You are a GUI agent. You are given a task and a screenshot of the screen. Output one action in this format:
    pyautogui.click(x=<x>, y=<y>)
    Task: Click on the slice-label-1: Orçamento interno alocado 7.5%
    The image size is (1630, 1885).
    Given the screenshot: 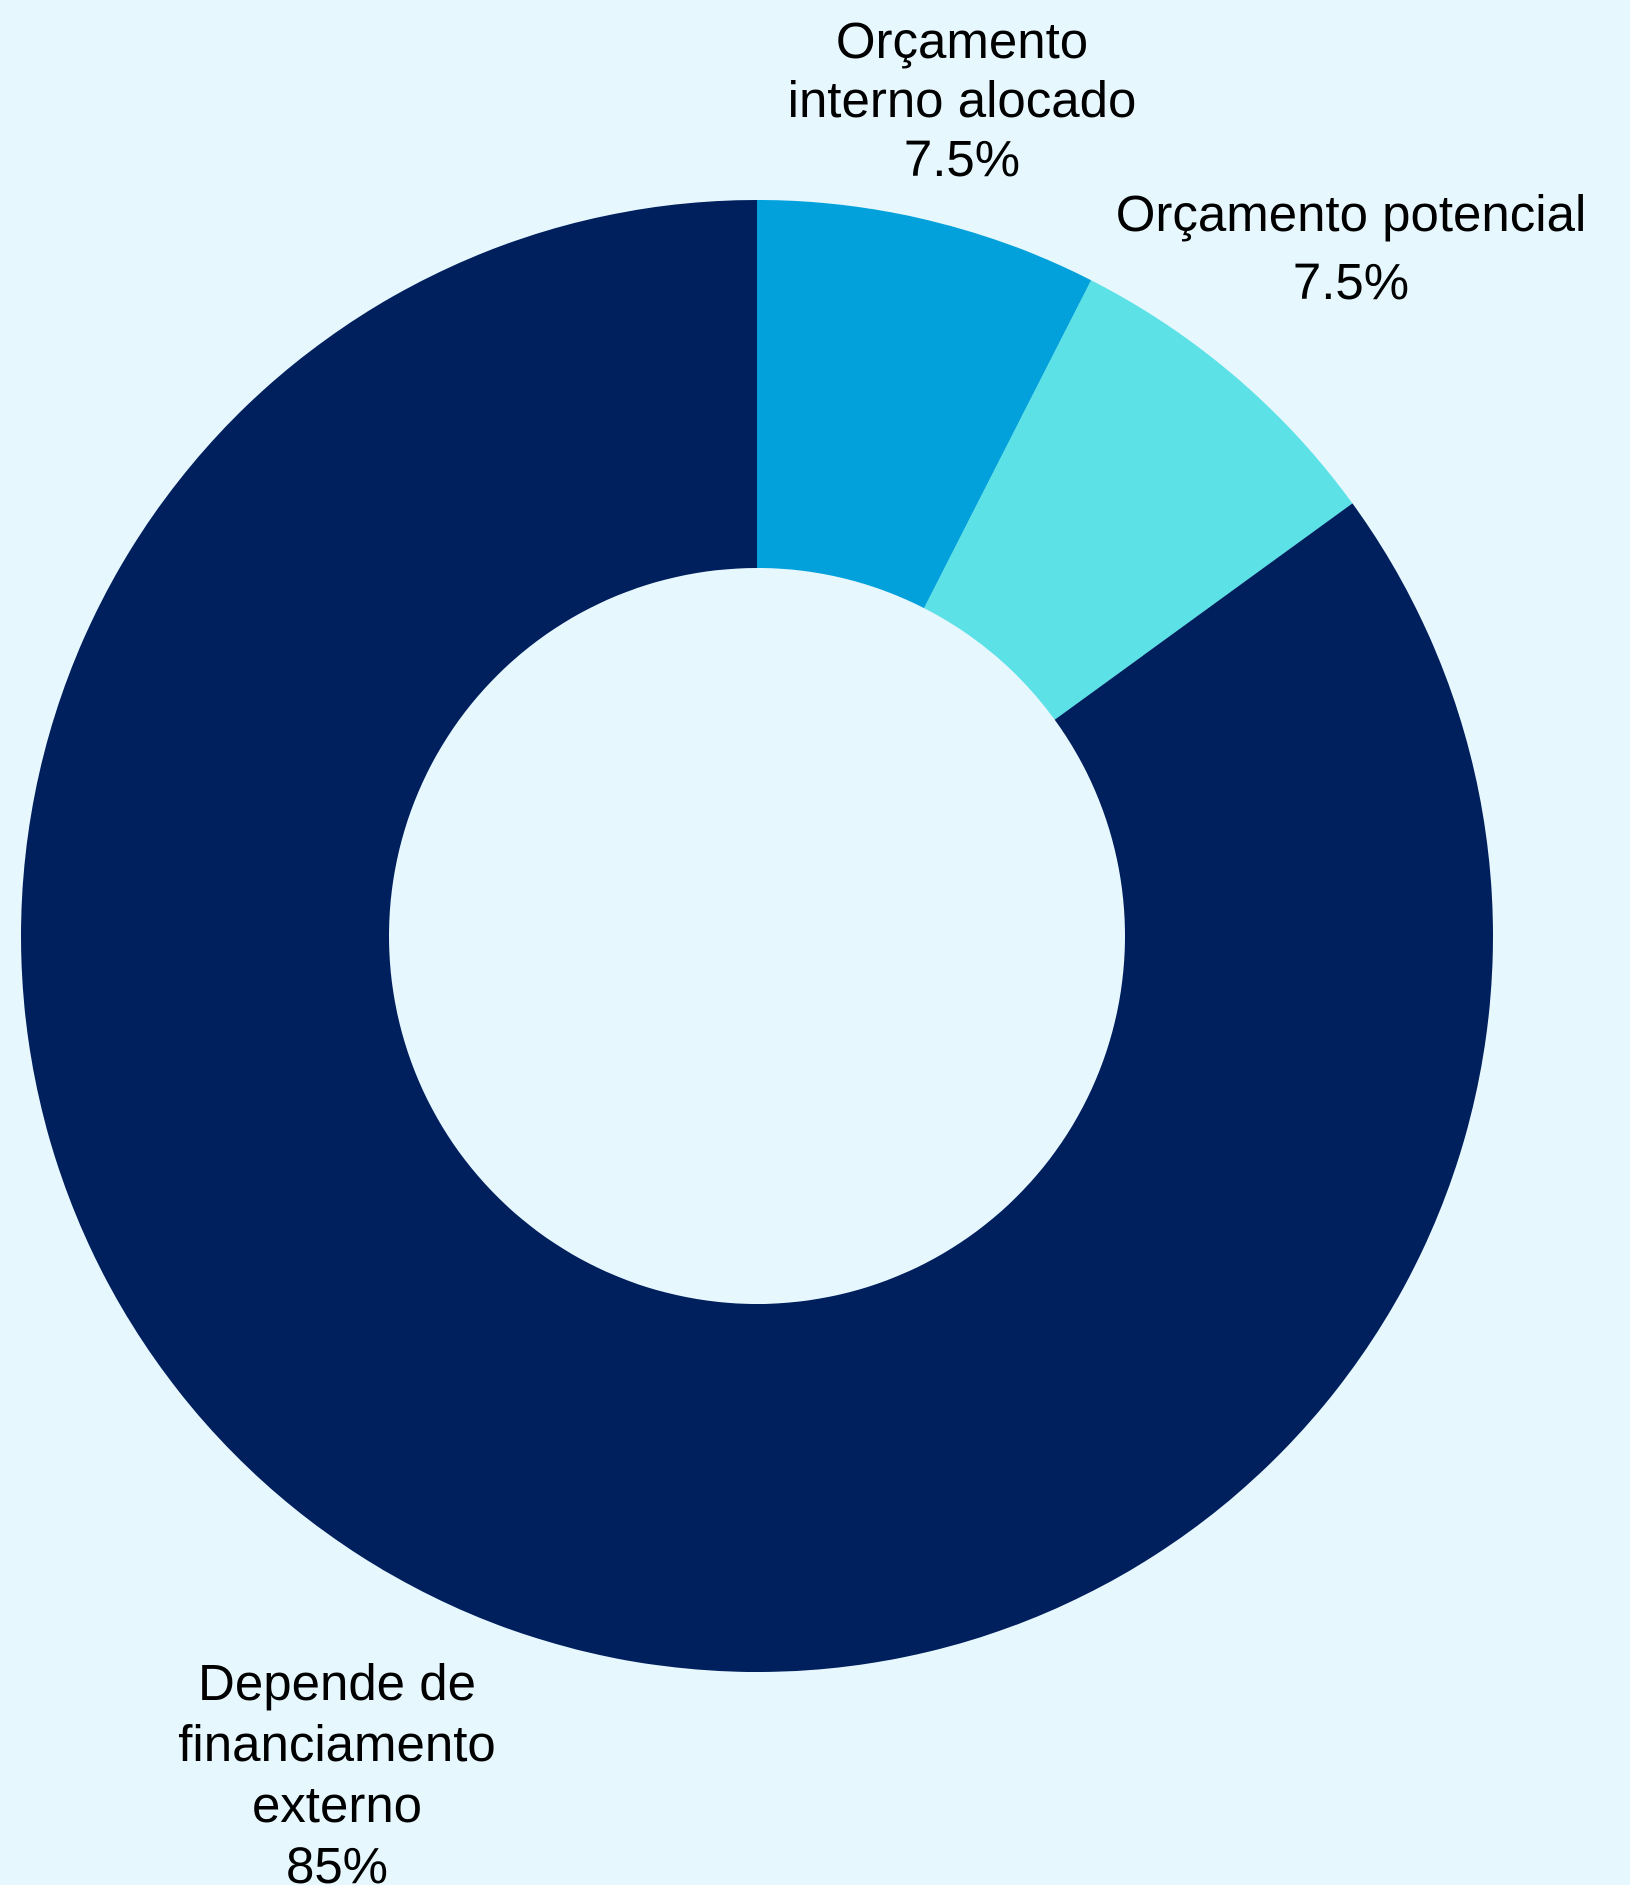 What is the action you would take?
    pyautogui.click(x=962, y=99)
    